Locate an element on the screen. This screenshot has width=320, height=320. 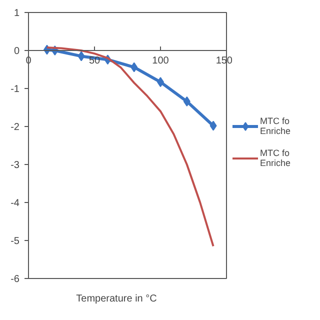
y-tick-label: -5 is located at coordinates (15, 241).